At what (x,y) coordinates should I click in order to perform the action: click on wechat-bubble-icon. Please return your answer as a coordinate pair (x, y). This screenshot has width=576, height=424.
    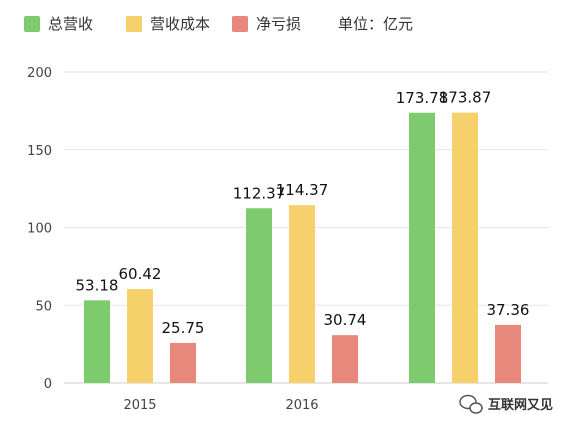
    Looking at the image, I should click on (471, 404).